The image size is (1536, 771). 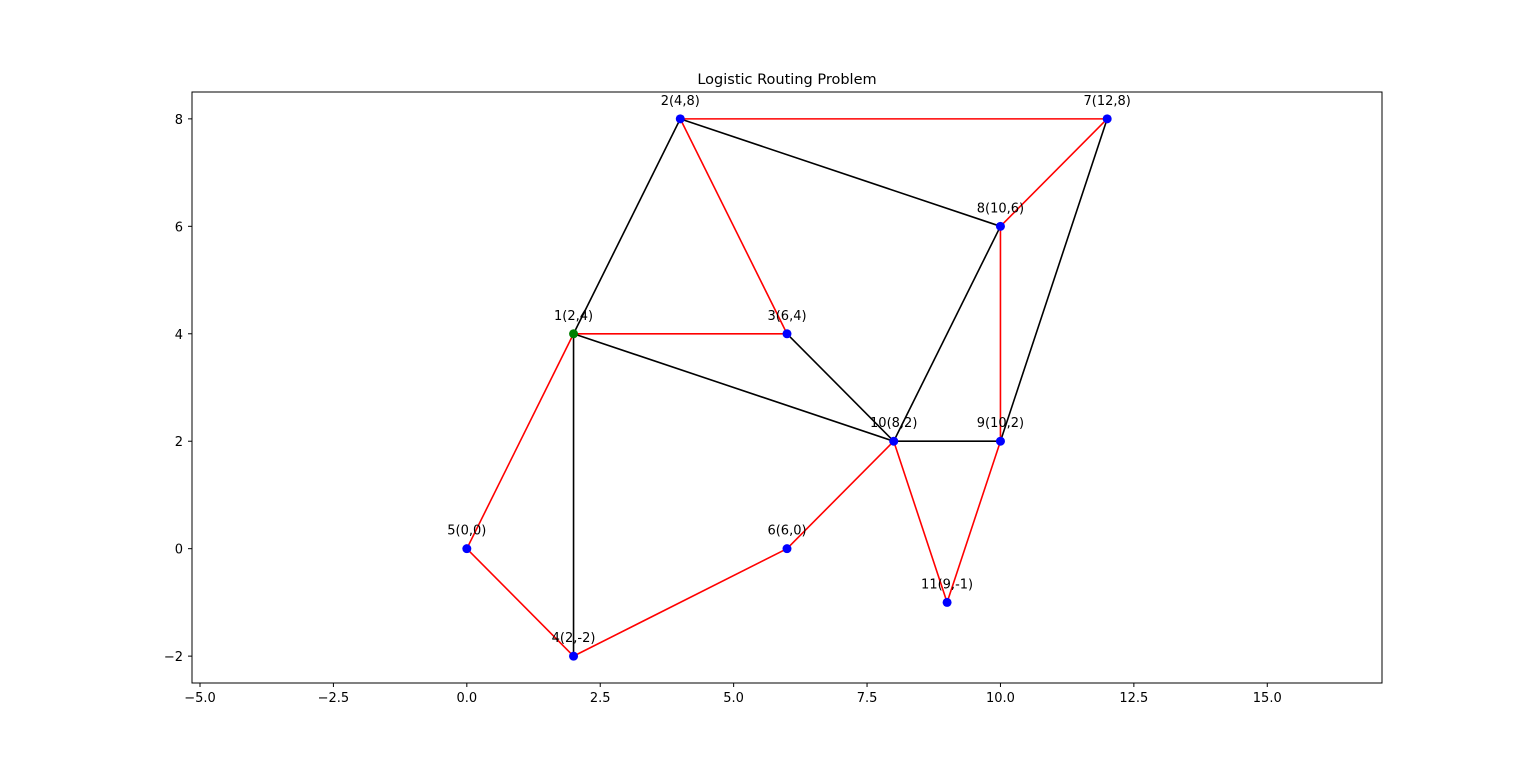 I want to click on node-label: 10(8,2), so click(x=893, y=423).